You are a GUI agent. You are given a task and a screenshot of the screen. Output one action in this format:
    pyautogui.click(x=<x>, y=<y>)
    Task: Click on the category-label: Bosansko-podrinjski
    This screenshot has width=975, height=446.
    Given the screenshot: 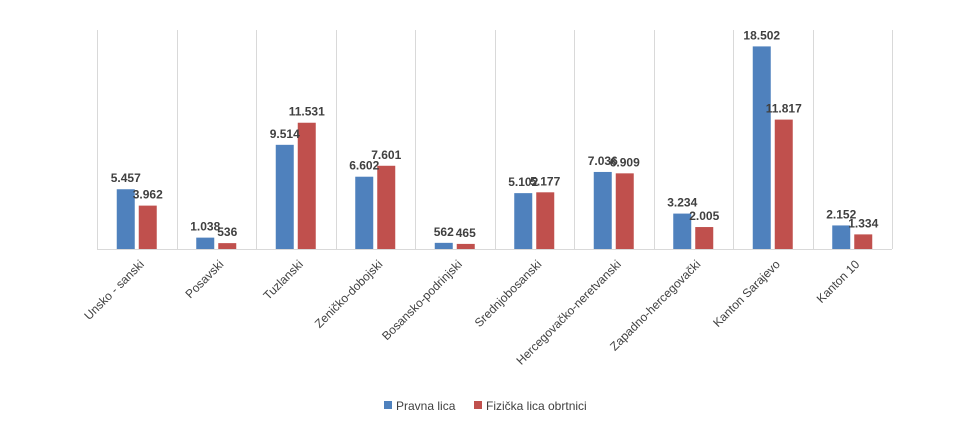 What is the action you would take?
    pyautogui.click(x=422, y=300)
    